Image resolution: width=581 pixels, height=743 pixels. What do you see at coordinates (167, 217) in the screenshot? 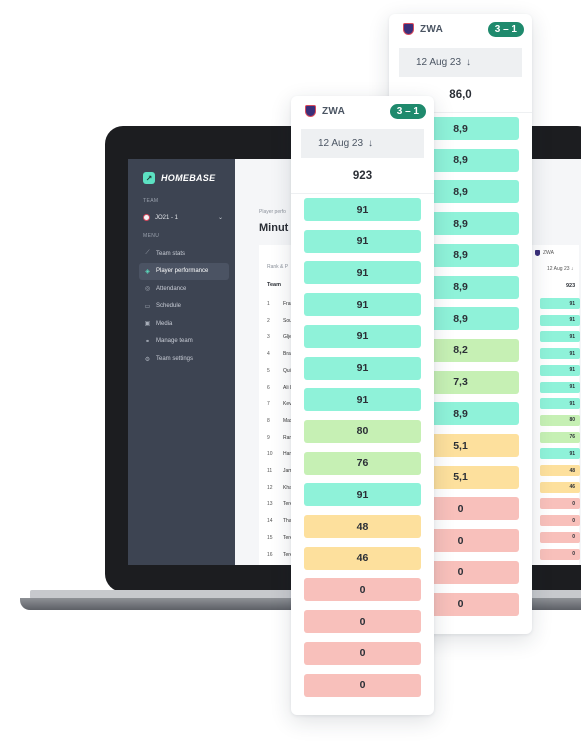
I see `team-select-value: JO21 - 1` at bounding box center [167, 217].